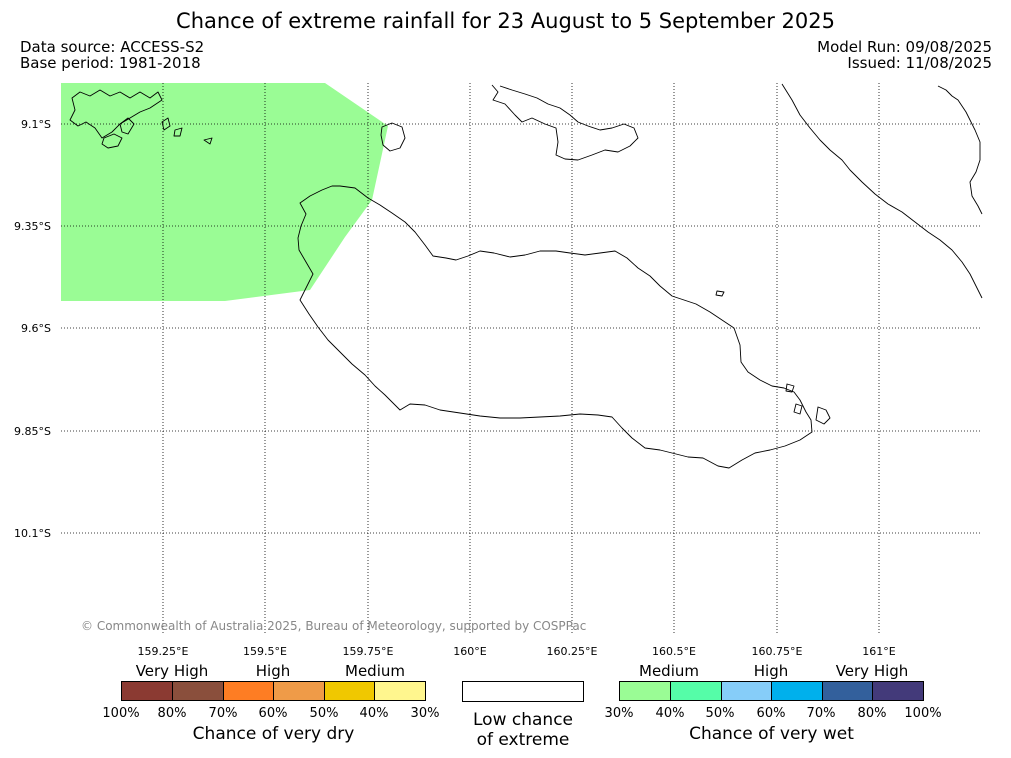  I want to click on neutral-label: Low chance of extreme, so click(523, 730).